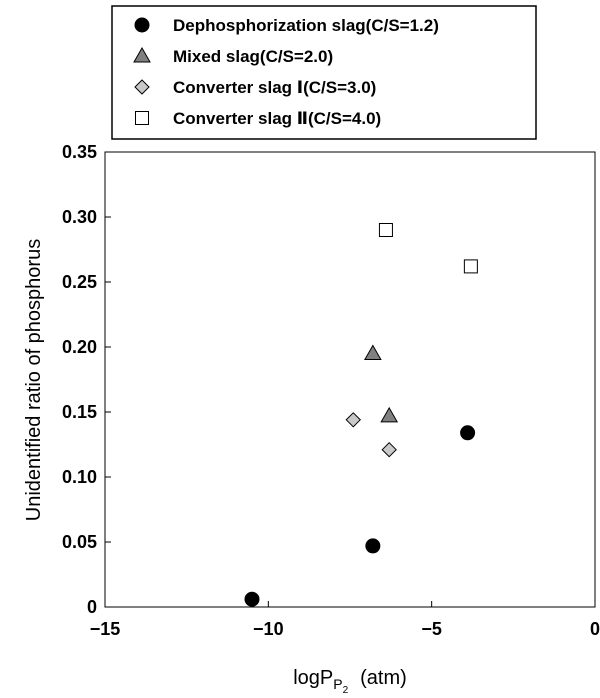  I want to click on legend-label: Mixed slag(C/S=2.0), so click(253, 56).